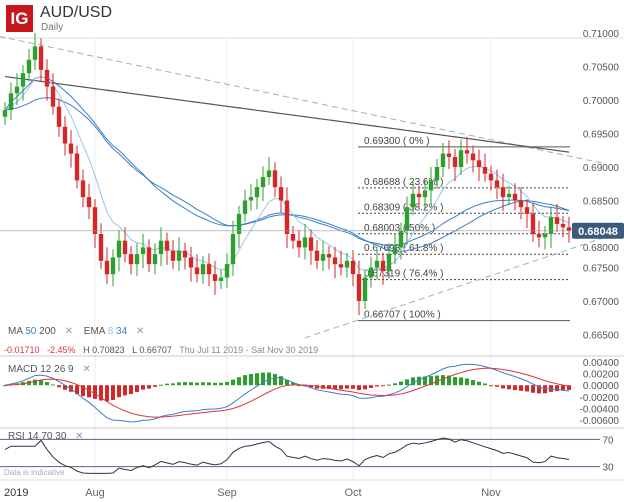 This screenshot has width=624, height=502. I want to click on ma200-line, so click(287, 114).